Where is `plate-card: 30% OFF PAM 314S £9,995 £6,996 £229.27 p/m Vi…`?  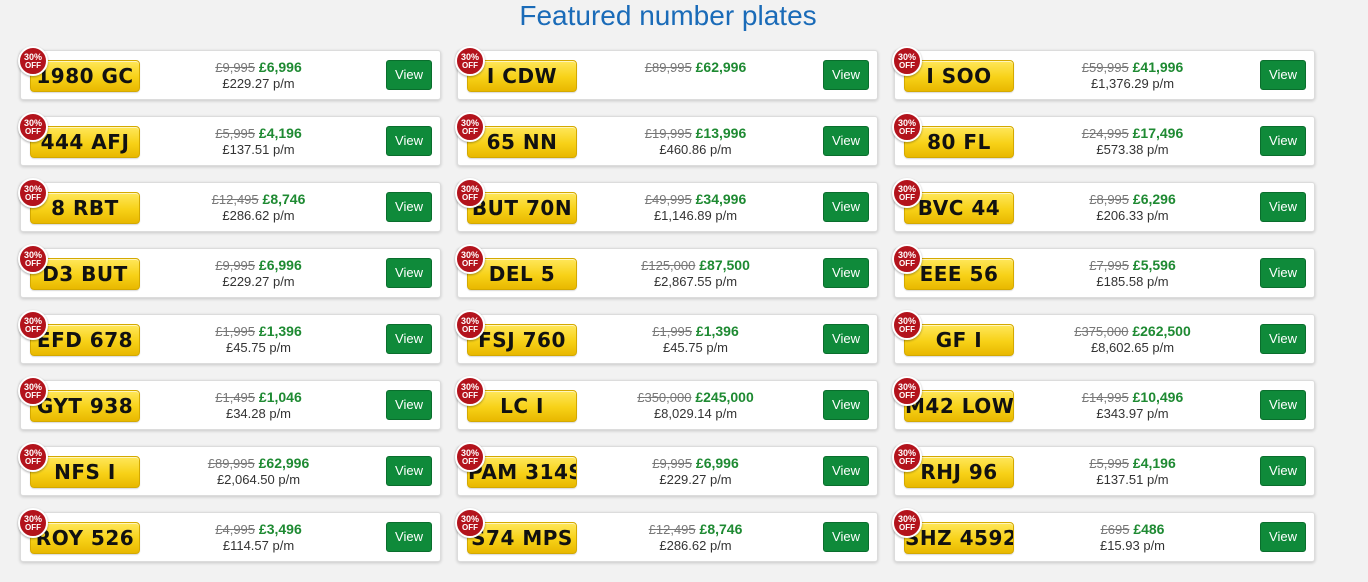
plate-card: 30% OFF PAM 314S £9,995 £6,996 £229.27 p/m Vi… is located at coordinates (666, 469).